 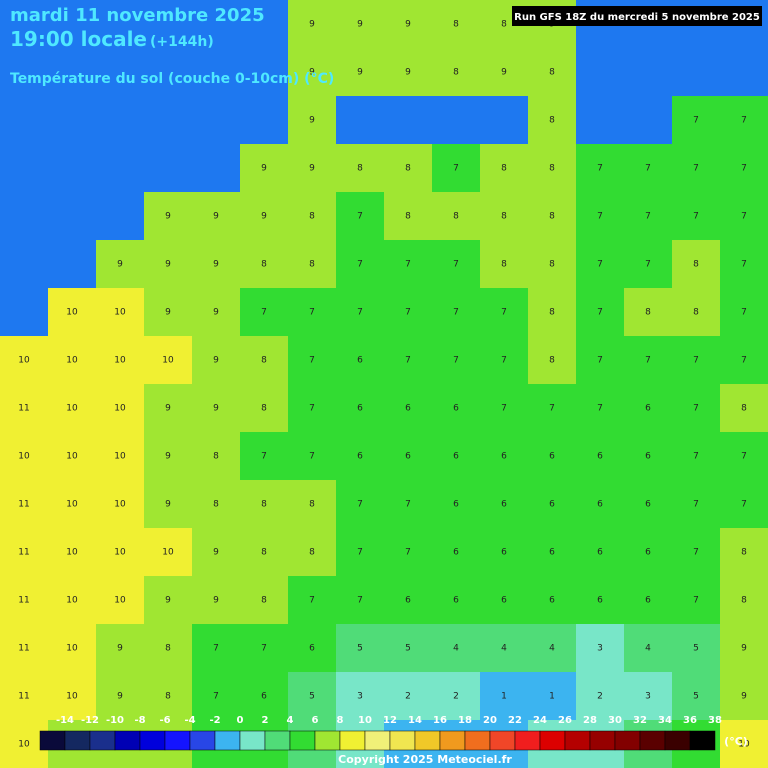 What do you see at coordinates (408, 649) in the screenshot?
I see `temp-value: 5` at bounding box center [408, 649].